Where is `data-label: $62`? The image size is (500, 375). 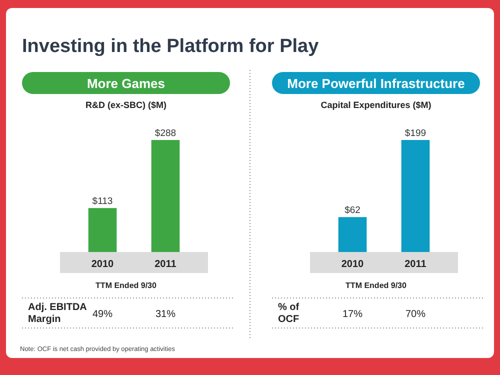 data-label: $62 is located at coordinates (352, 210).